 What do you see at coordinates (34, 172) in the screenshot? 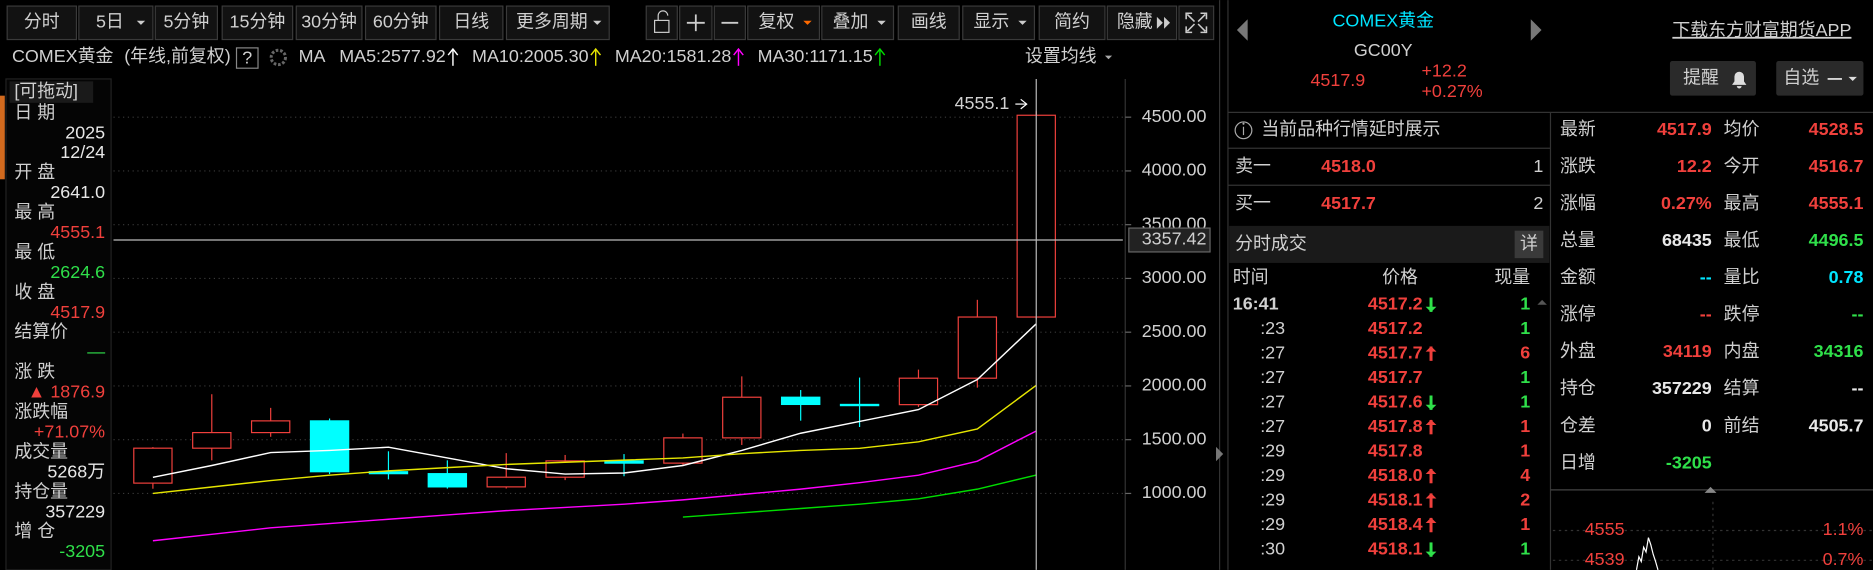
I see `info-label: 开 盘` at bounding box center [34, 172].